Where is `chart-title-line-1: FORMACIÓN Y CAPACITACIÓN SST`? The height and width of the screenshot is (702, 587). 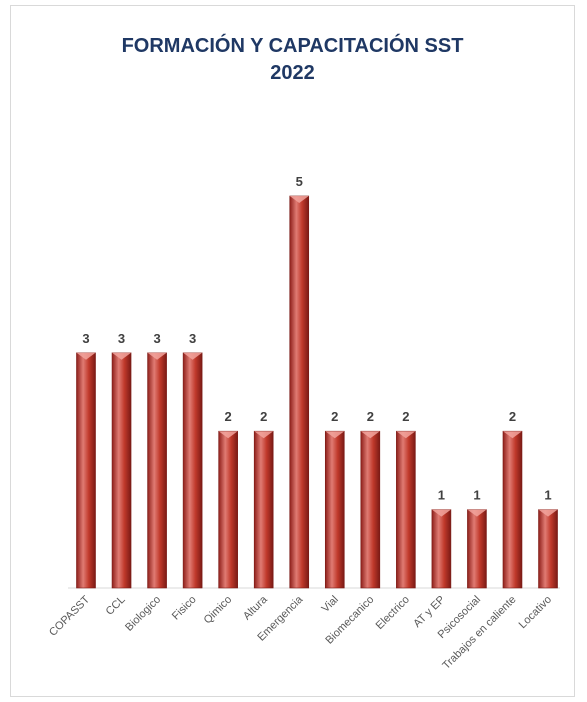
chart-title-line-1: FORMACIÓN Y CAPACITACIÓN SST is located at coordinates (292, 46).